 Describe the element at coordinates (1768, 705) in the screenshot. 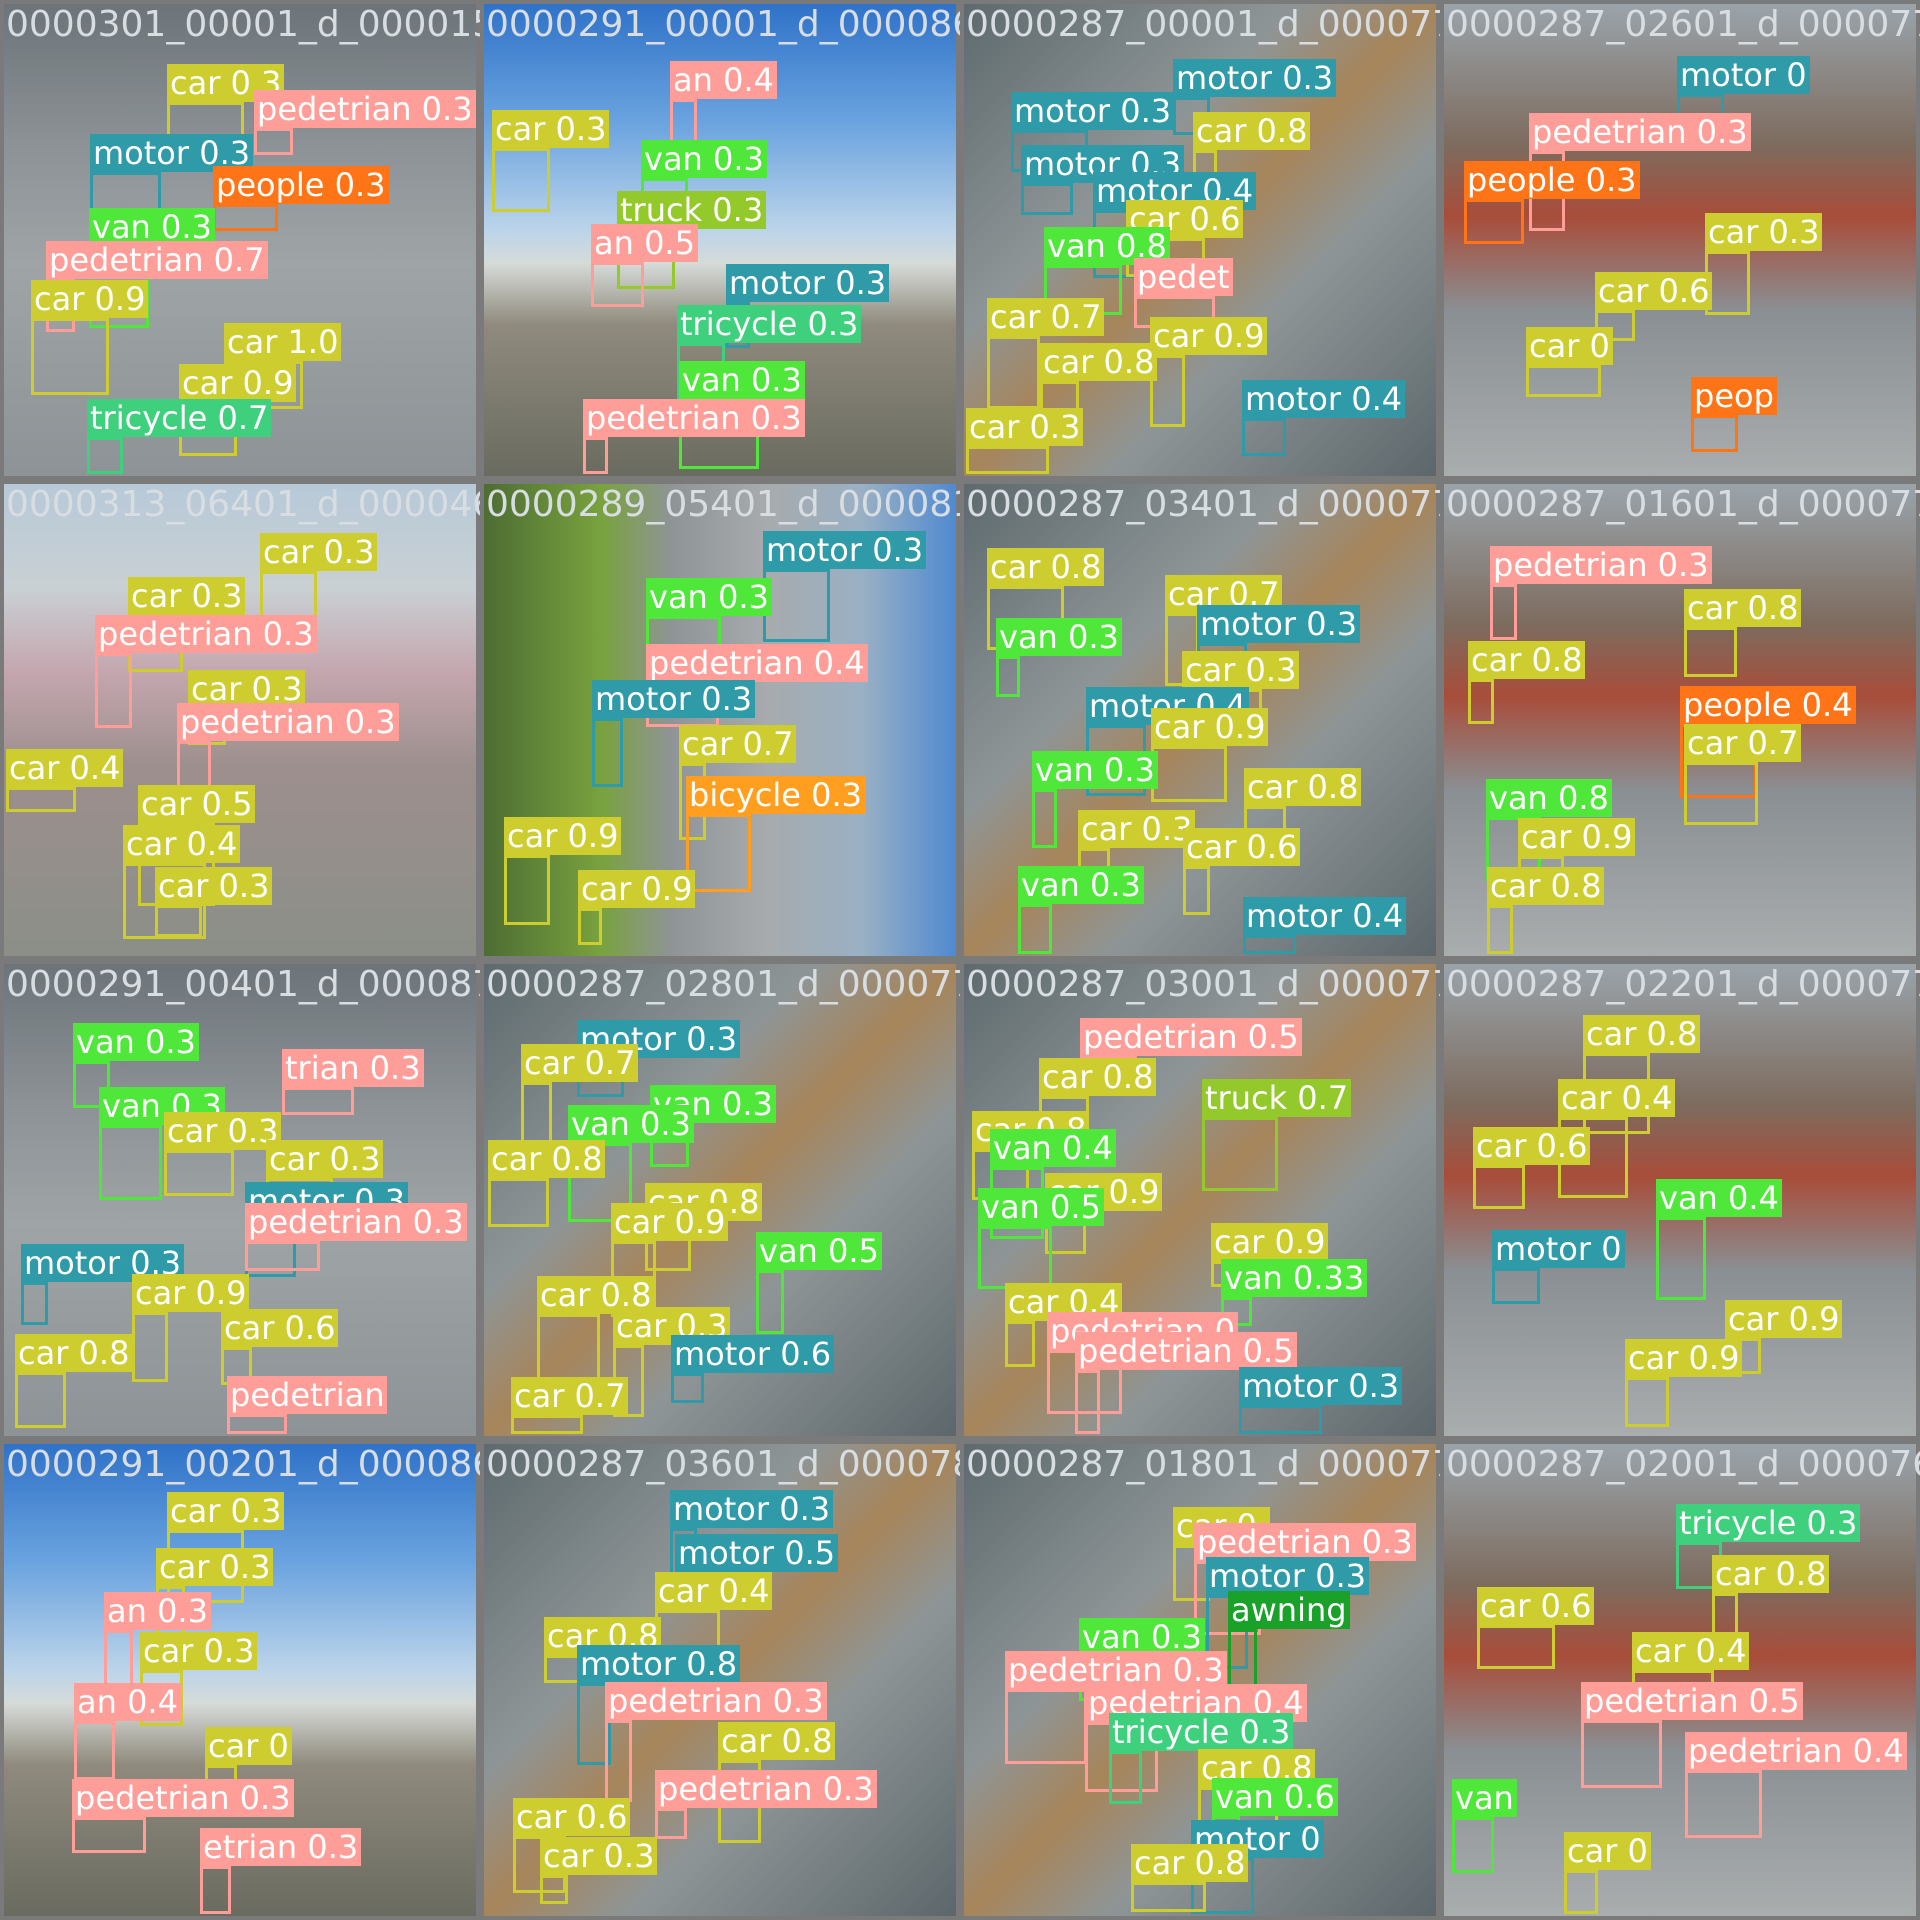

I see `detection-label: people 0.4` at that location.